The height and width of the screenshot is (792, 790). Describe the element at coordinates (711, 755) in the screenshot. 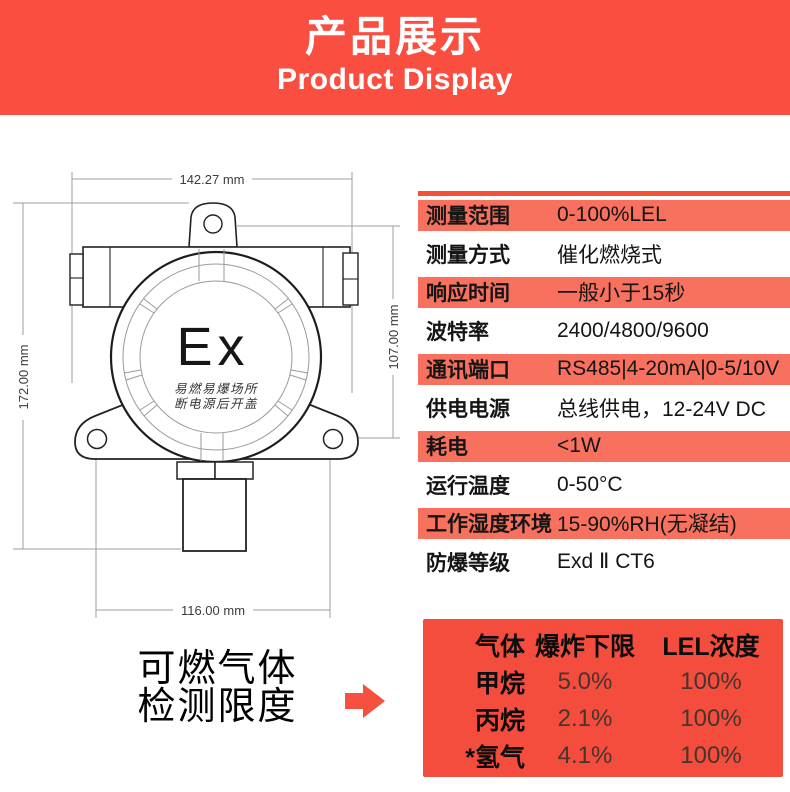

I see `gas-row-hydrogen-concentration: 100%` at that location.